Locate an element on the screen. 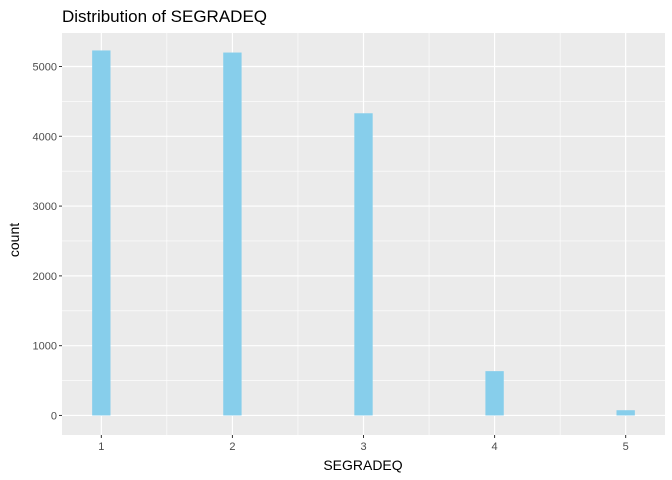  x-tick-label: 3 is located at coordinates (363, 447).